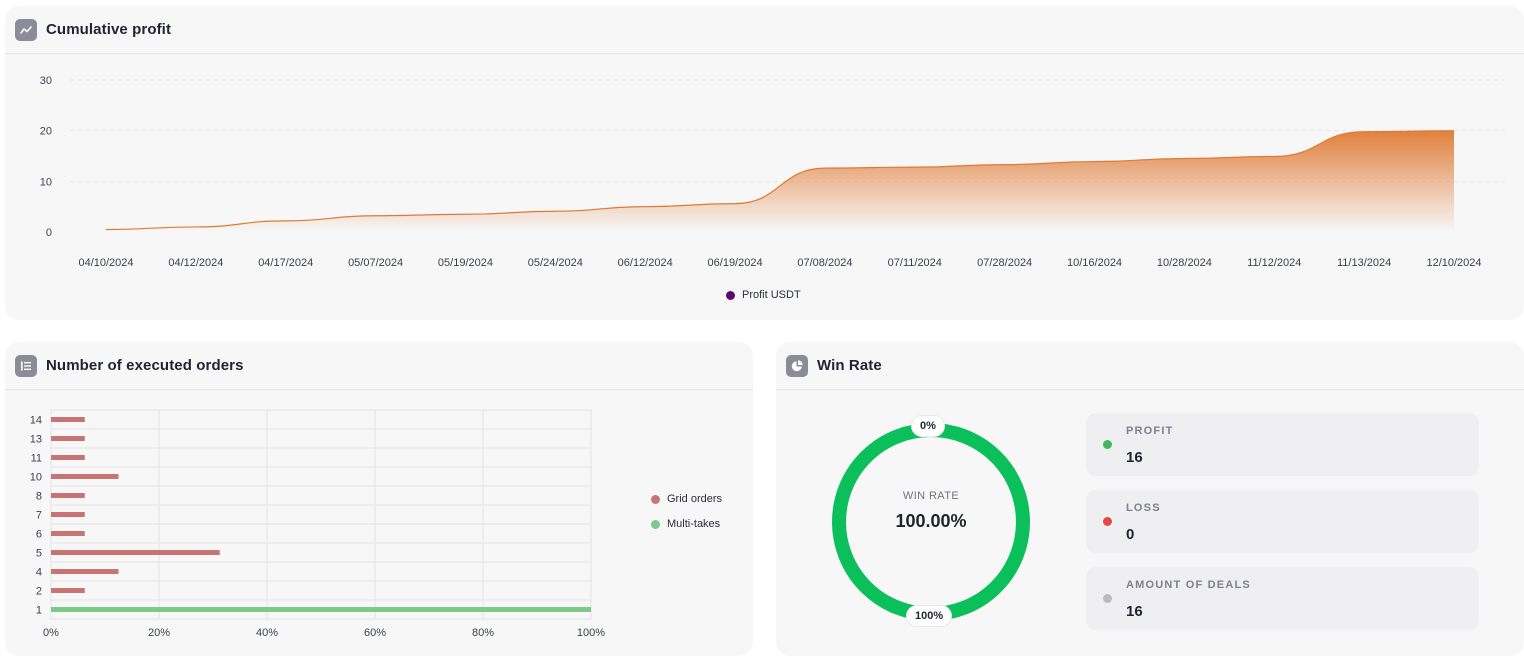  I want to click on profit-x-tick: 04/17/2024, so click(285, 263).